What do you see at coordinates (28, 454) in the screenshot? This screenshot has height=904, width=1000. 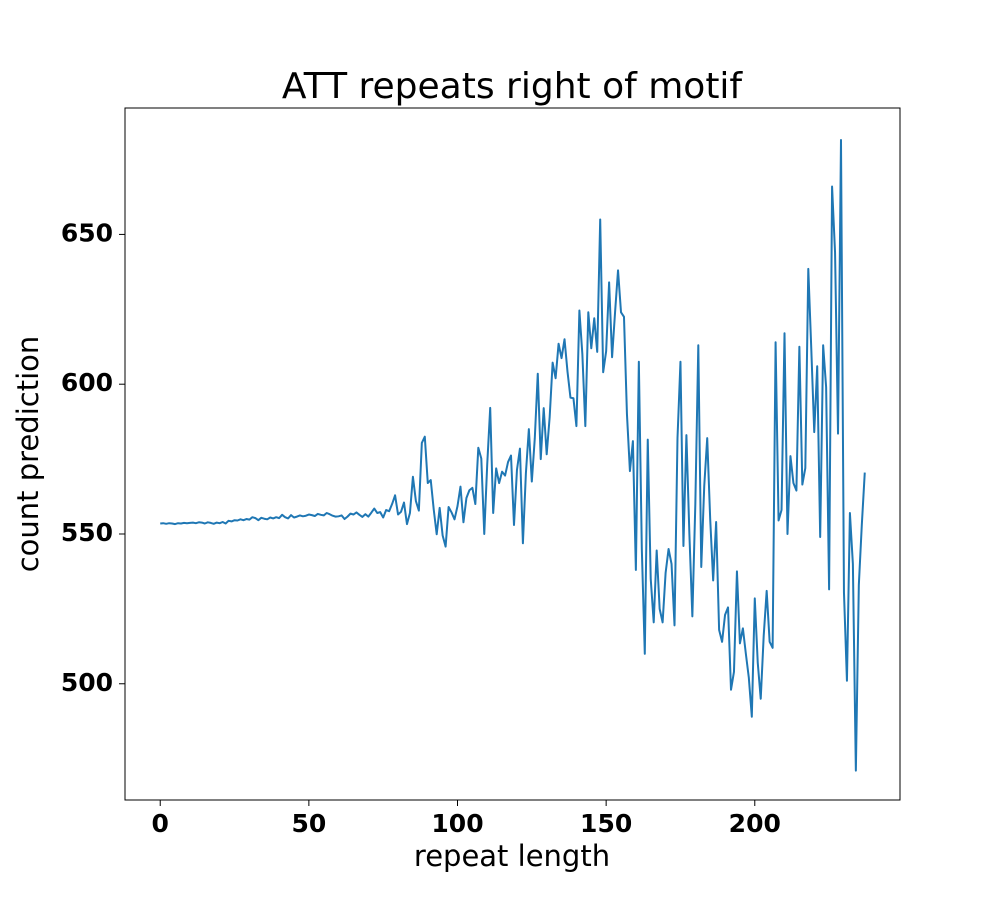 I see `y-axis-label: count prediction` at bounding box center [28, 454].